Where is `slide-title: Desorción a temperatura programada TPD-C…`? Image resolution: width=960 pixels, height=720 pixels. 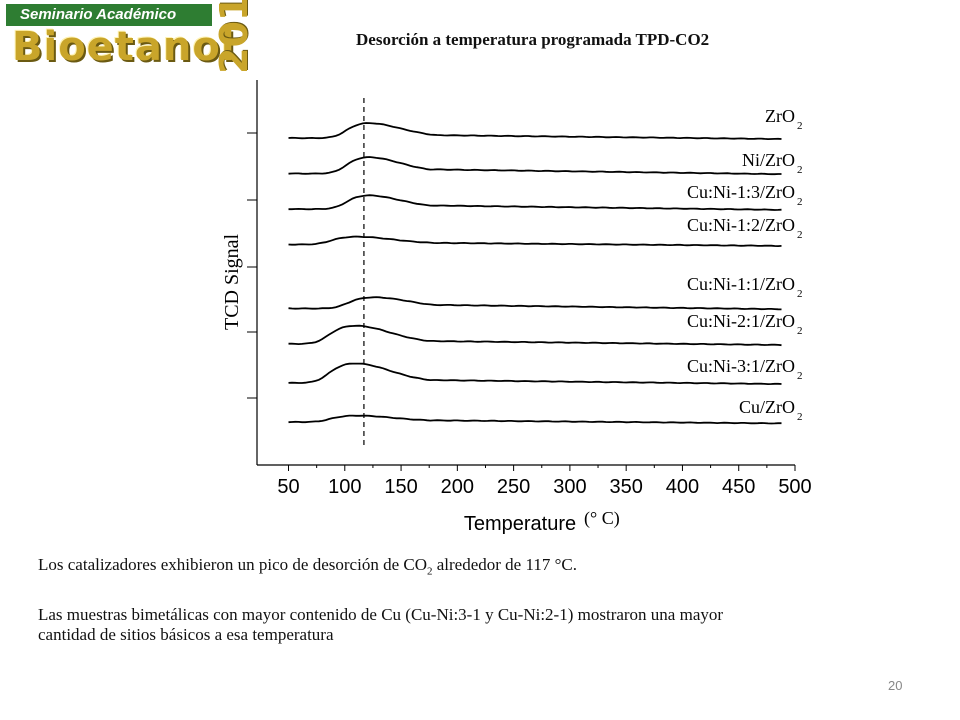 slide-title: Desorción a temperatura programada TPD-C… is located at coordinates (533, 39).